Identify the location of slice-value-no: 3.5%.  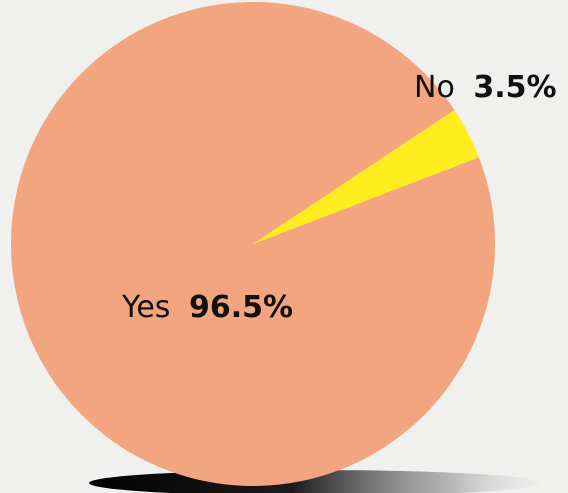
(514, 87).